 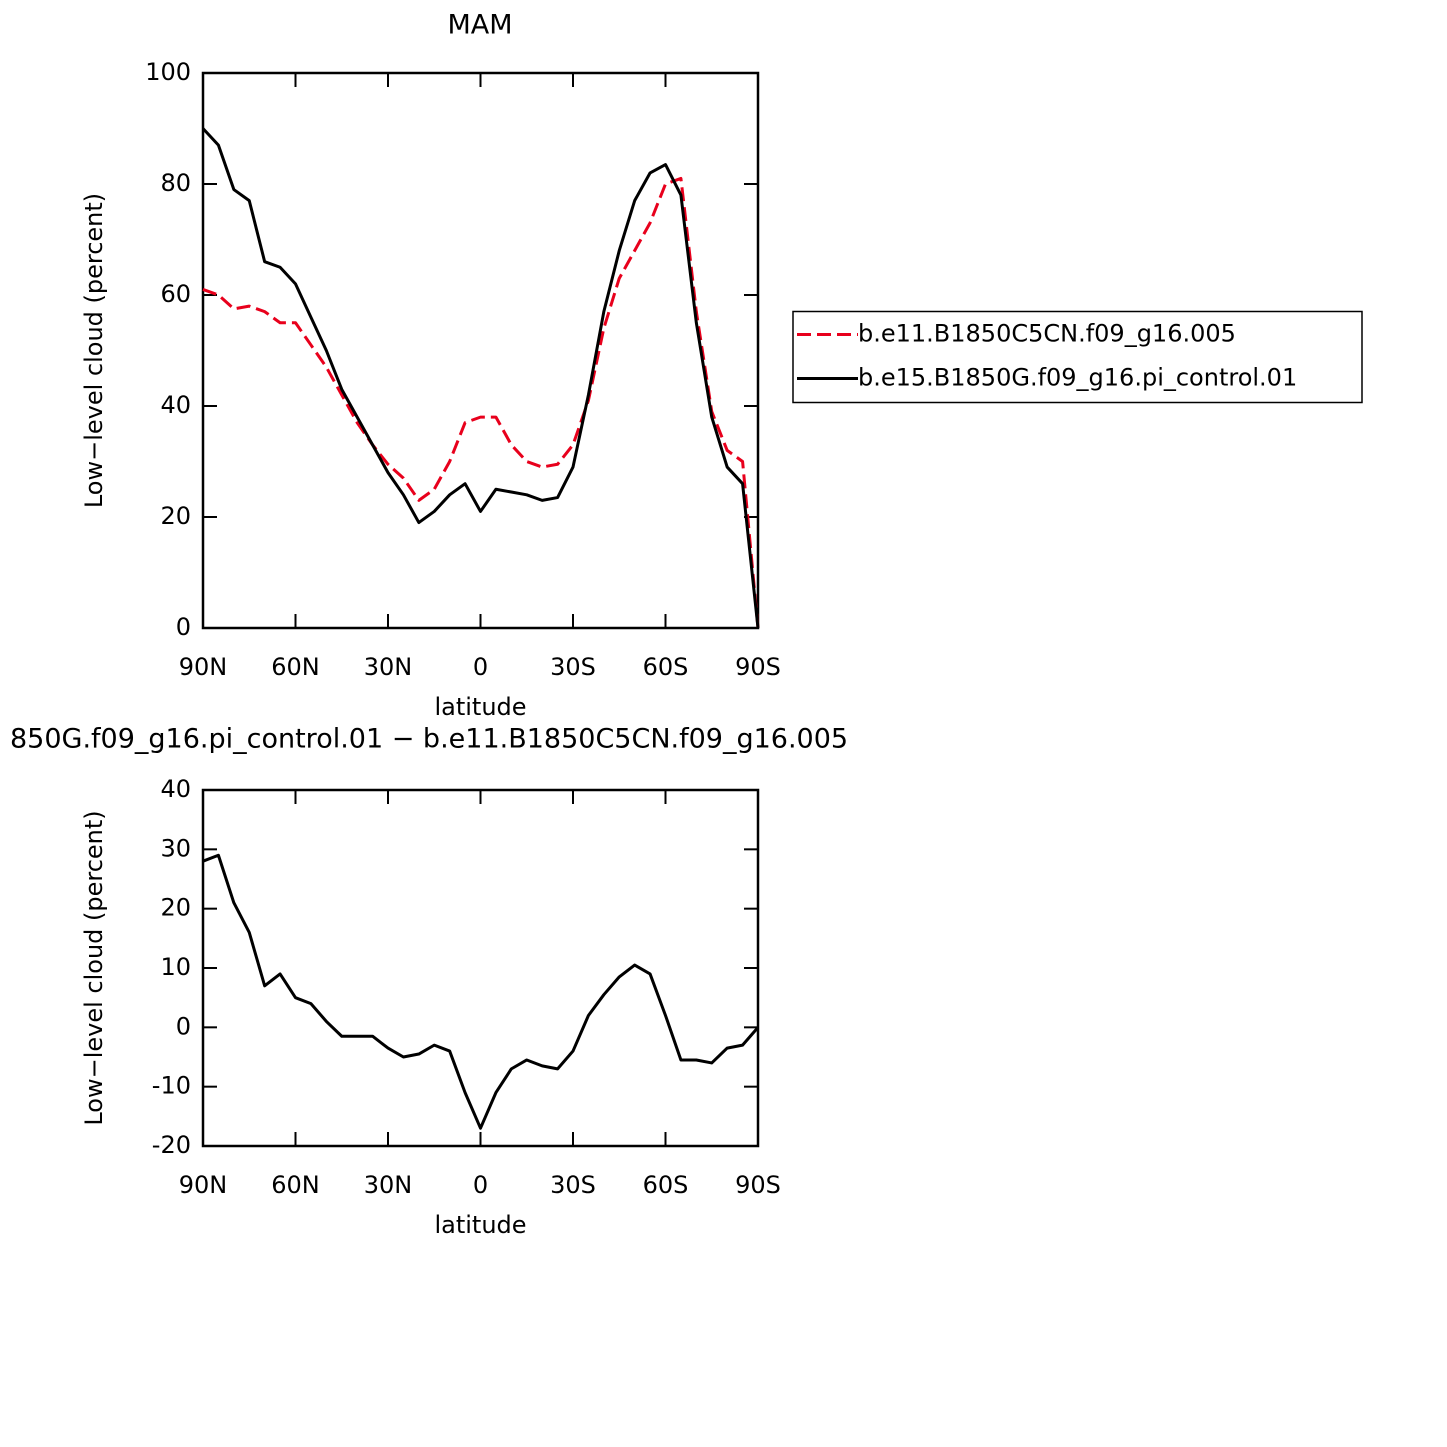 I want to click on y-tick-label: -20, so click(x=171, y=1145).